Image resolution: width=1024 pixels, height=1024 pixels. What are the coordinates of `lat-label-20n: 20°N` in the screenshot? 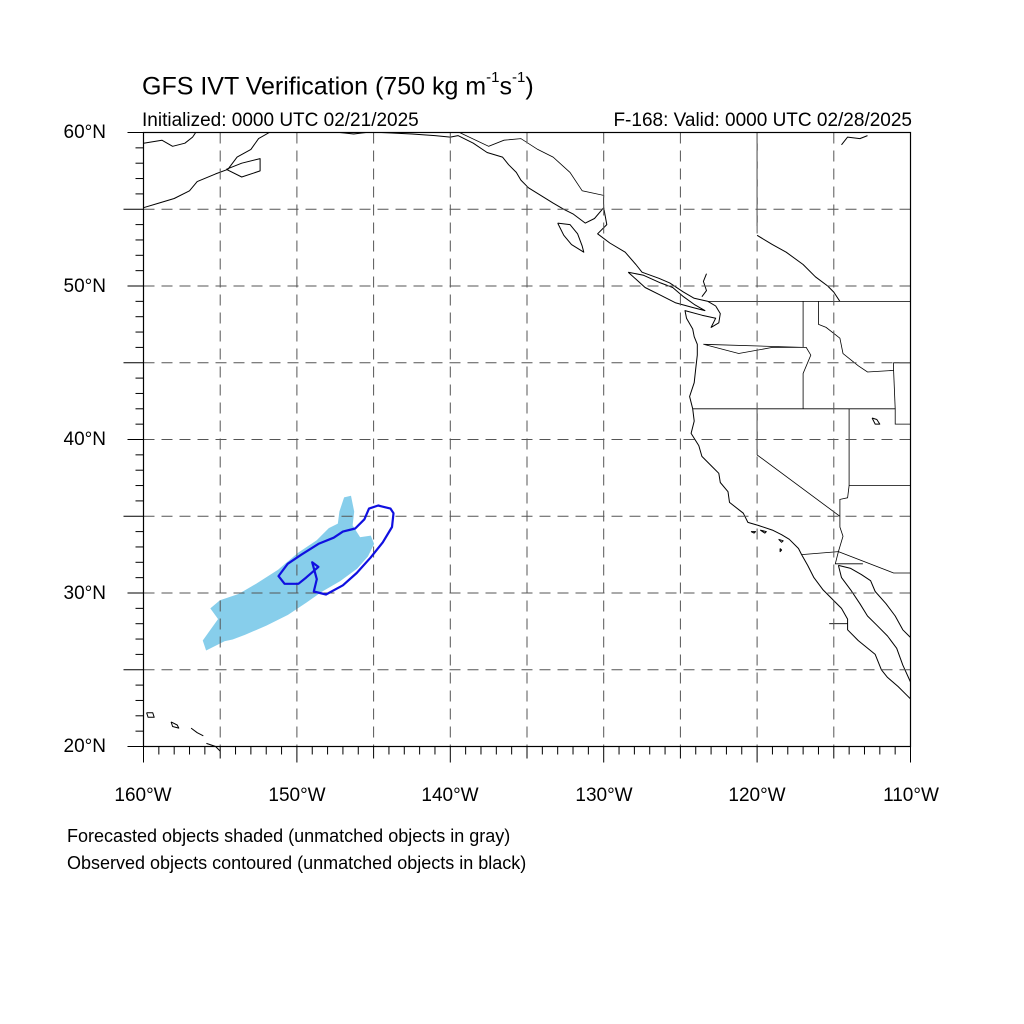 It's located at (84, 746).